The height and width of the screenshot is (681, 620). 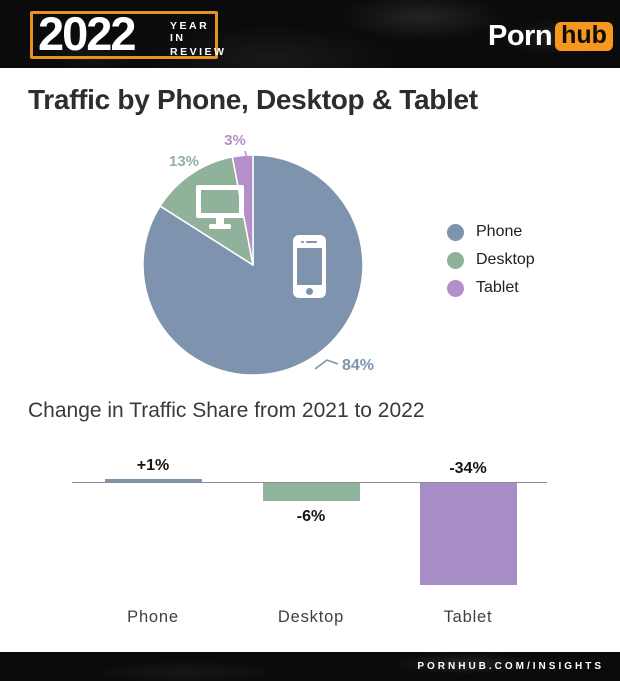 I want to click on bar-desktop, so click(x=311, y=492).